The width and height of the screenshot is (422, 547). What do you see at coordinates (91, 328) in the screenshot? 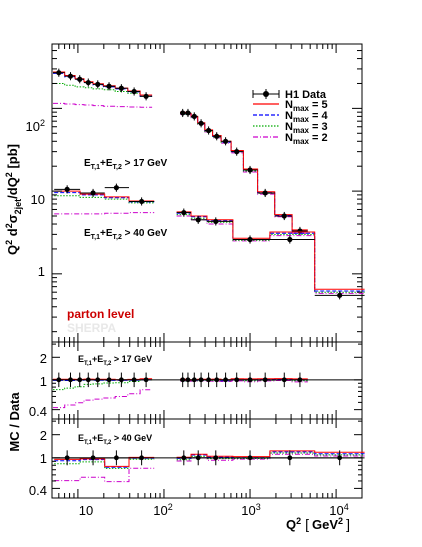
I see `sherpa-label: SHERPA` at bounding box center [91, 328].